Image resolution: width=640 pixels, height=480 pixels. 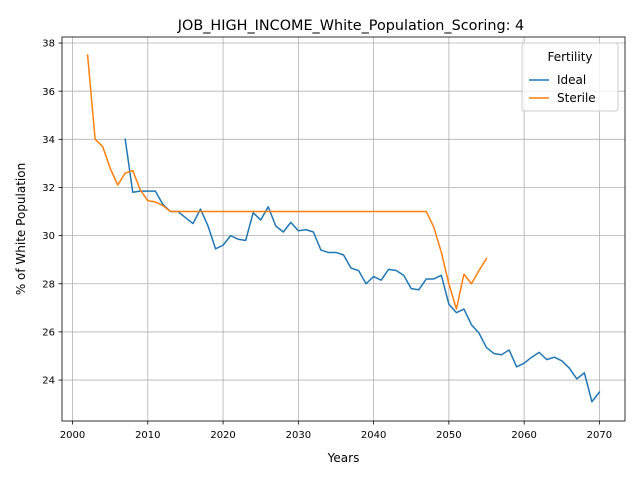 I want to click on x-tick-label: 2000, so click(x=72, y=435).